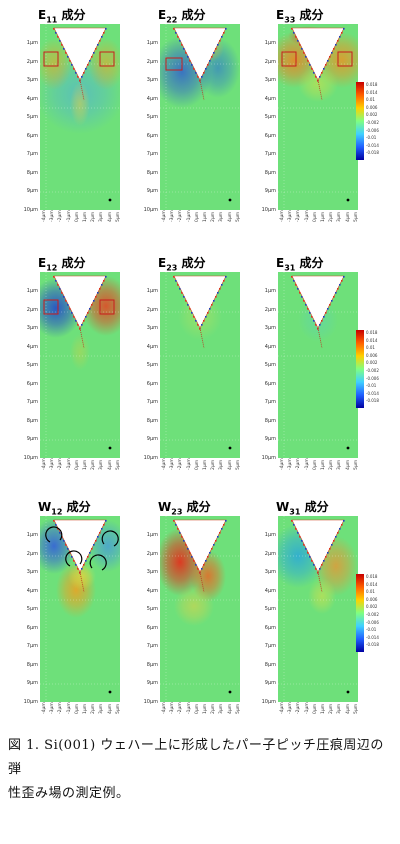 Image resolution: width=400 pixels, height=844 pixels. What do you see at coordinates (300, 15) in the screenshot?
I see `panel-title-e33: E33 成分` at bounding box center [300, 15].